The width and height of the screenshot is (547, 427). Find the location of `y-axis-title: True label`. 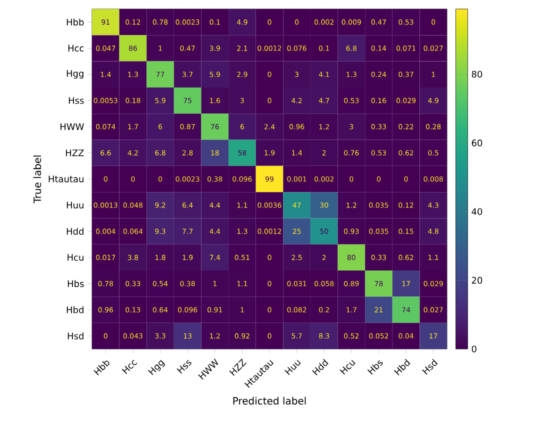

y-axis-title: True label is located at coordinates (37, 180).